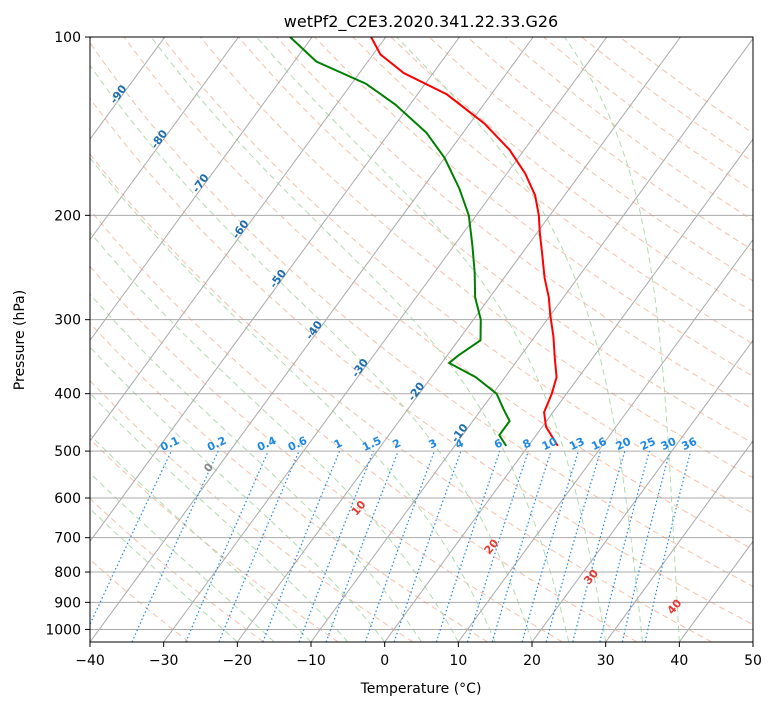  I want to click on x-tick-label: −10, so click(311, 661).